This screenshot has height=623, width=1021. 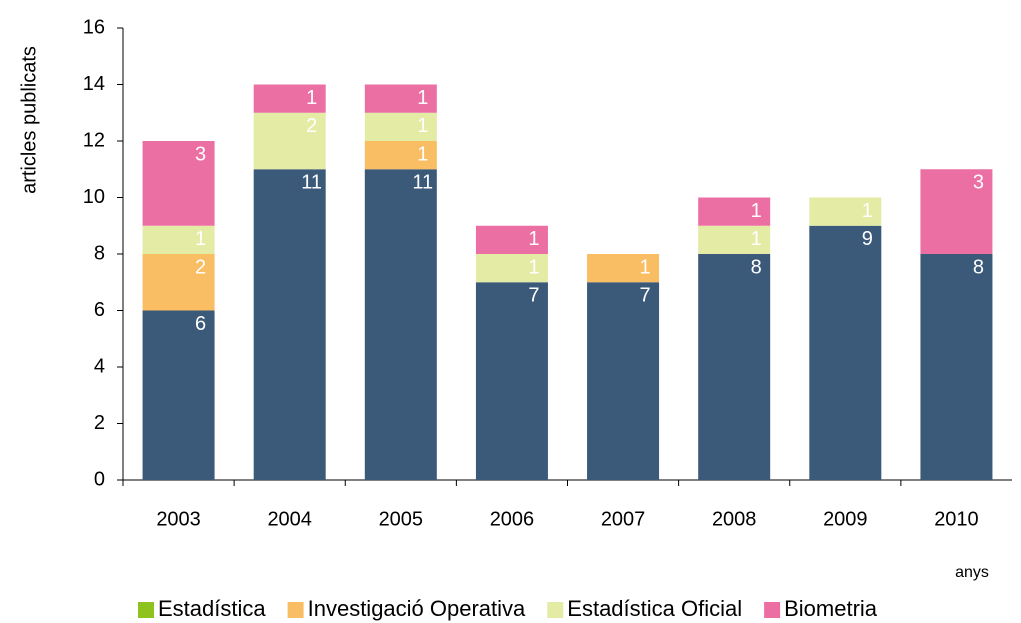 I want to click on y-tick-label: 0, so click(x=99, y=479).